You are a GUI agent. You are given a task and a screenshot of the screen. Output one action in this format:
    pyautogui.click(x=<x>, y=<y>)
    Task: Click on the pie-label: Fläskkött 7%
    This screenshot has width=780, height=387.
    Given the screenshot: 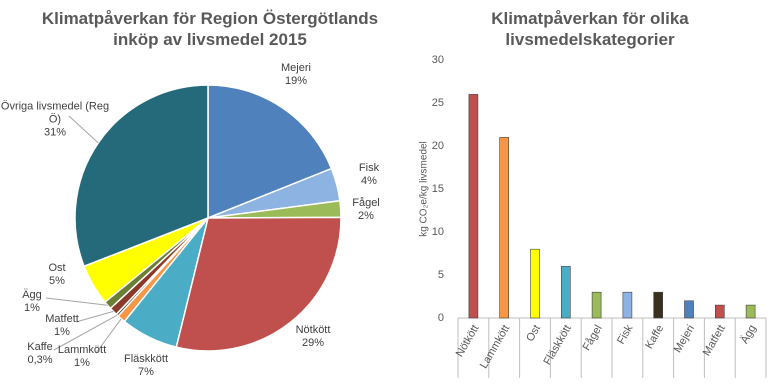 What is the action you would take?
    pyautogui.click(x=146, y=366)
    